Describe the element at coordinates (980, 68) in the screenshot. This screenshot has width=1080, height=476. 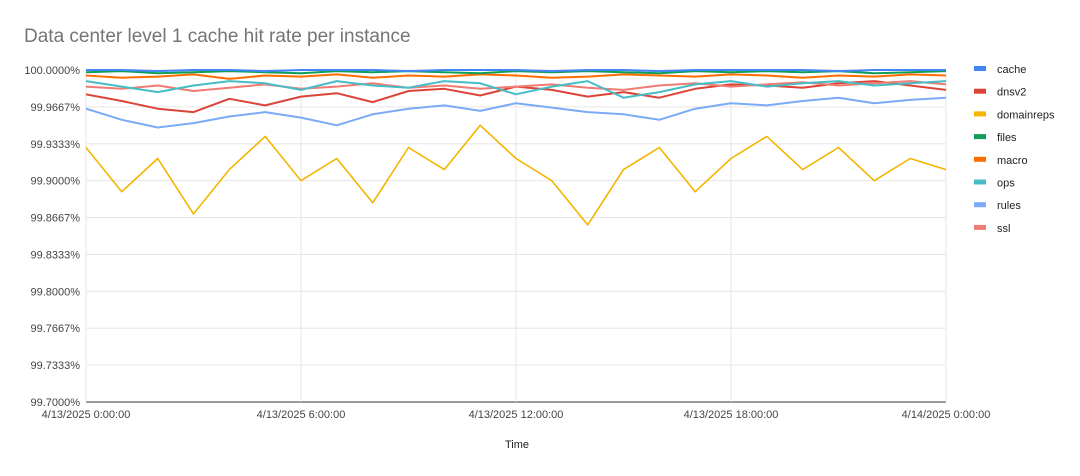
I see `legend-swatch-cache` at that location.